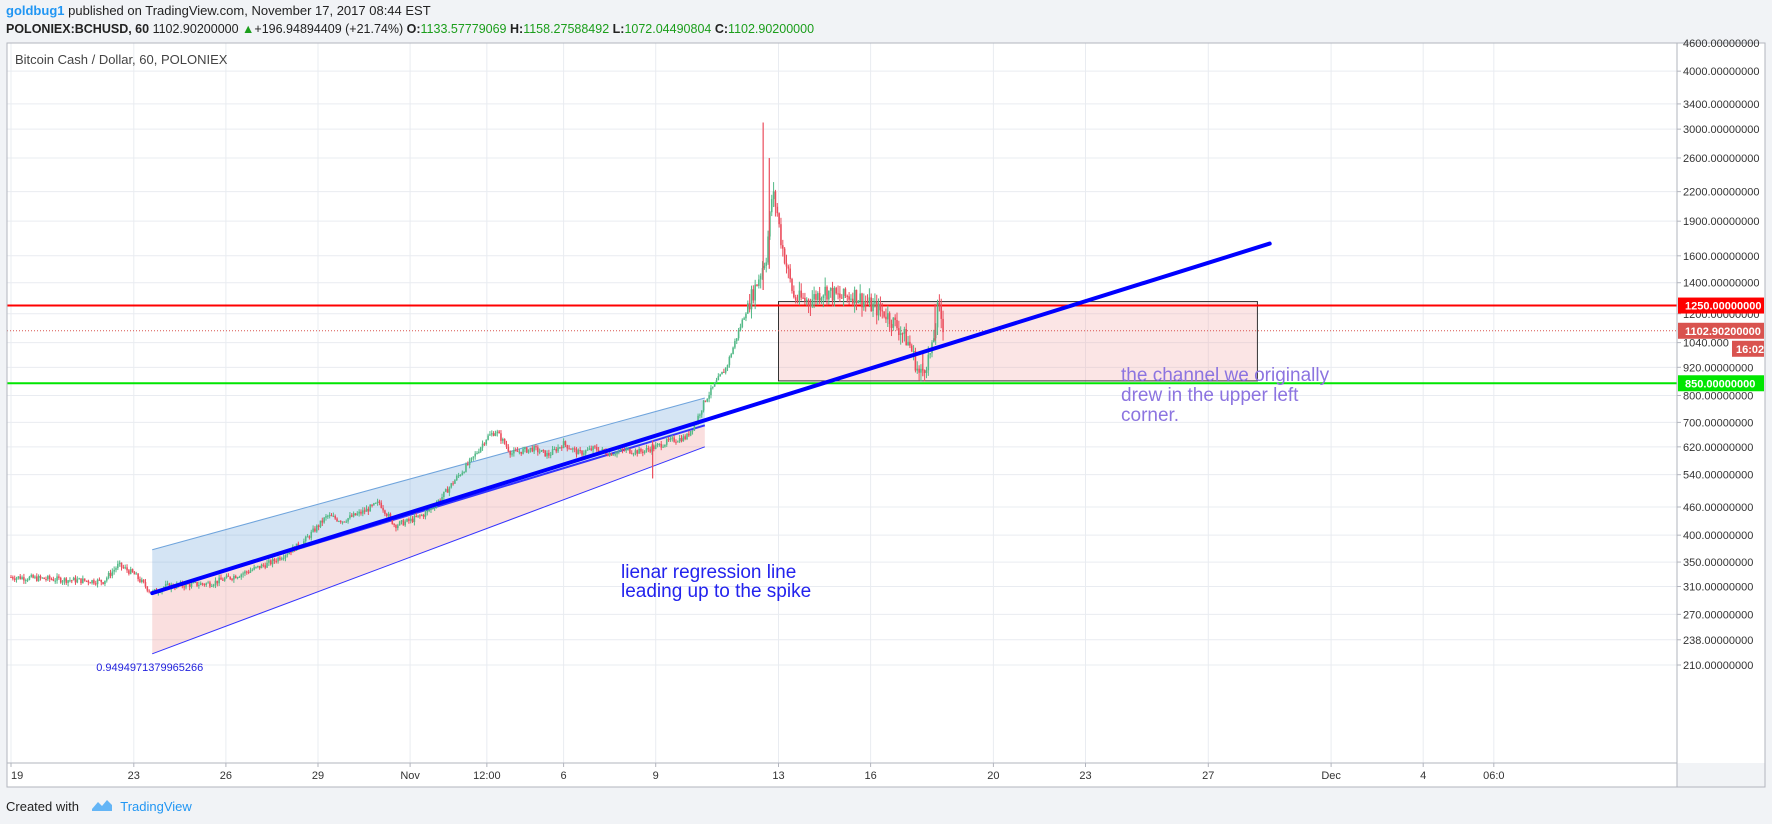 This screenshot has width=1772, height=824. I want to click on y-tick-label: 270.00000000, so click(1718, 615).